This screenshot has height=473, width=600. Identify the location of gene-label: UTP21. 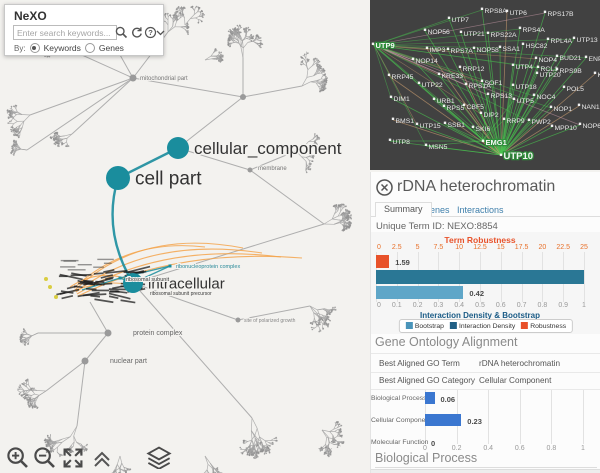
(474, 34).